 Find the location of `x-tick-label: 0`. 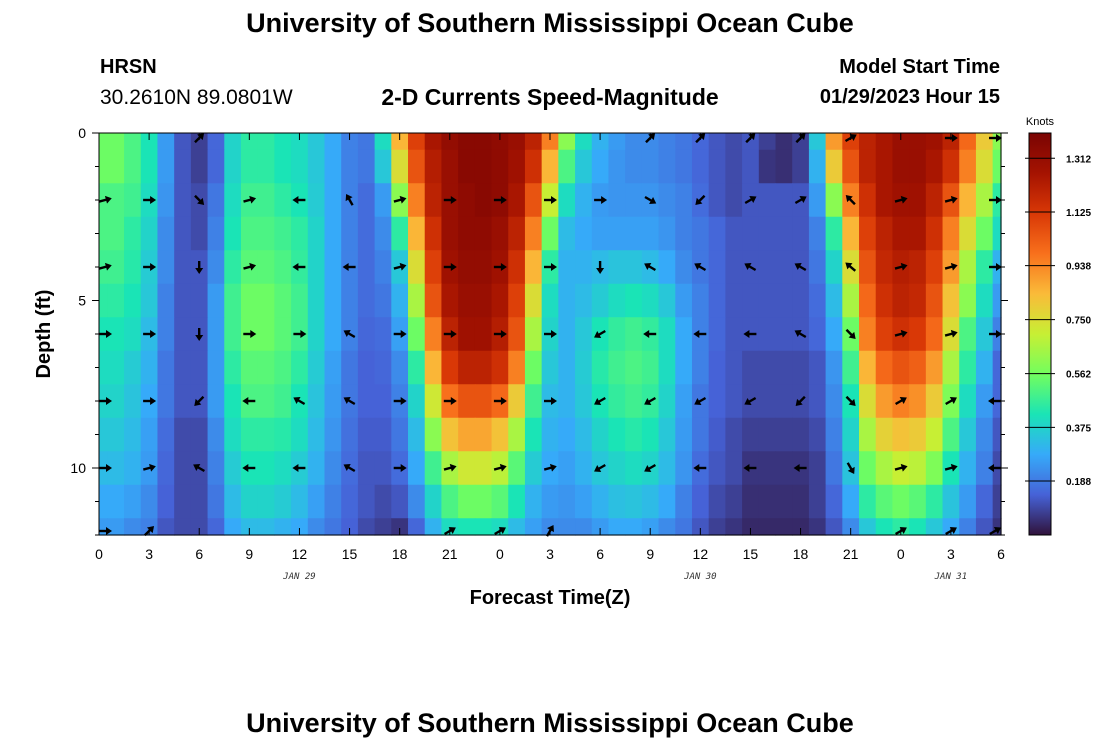

x-tick-label: 0 is located at coordinates (901, 554).